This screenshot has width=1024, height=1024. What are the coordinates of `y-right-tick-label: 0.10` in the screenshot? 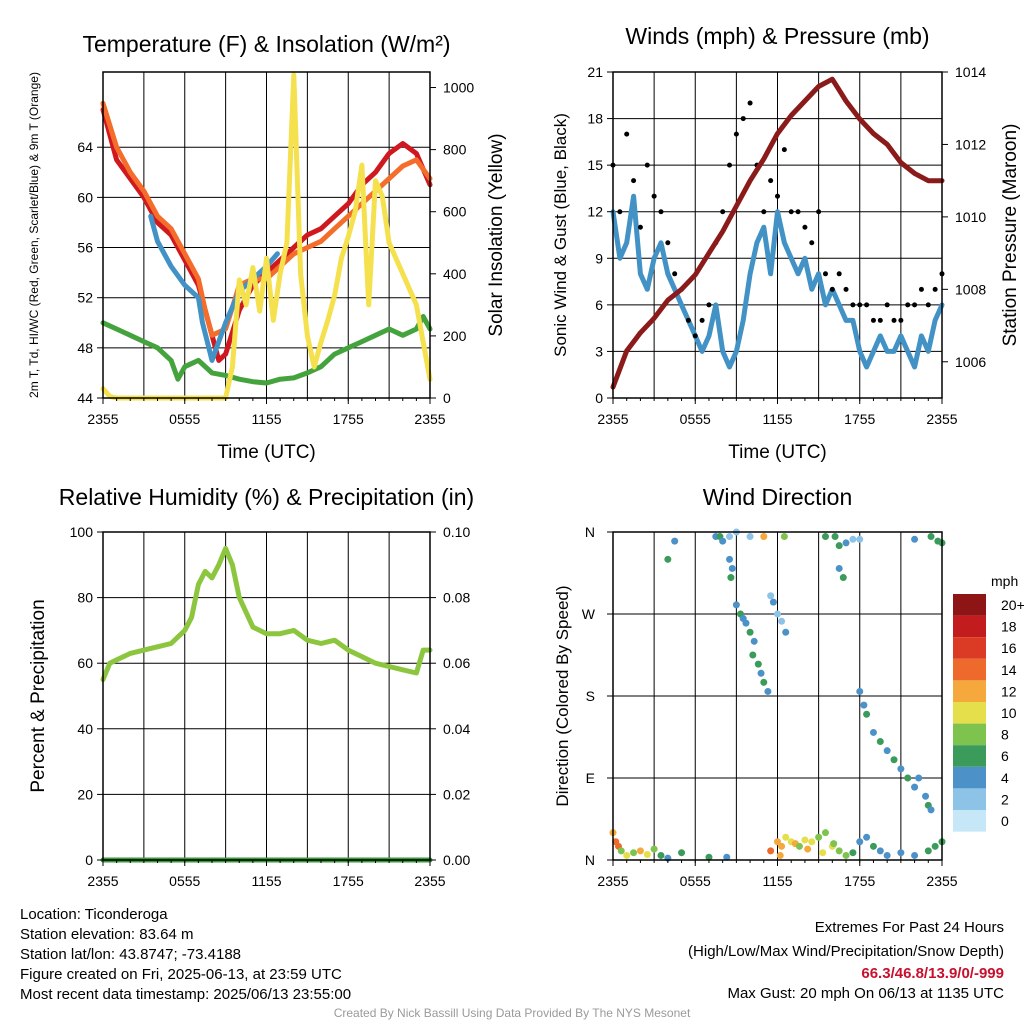 It's located at (456, 532).